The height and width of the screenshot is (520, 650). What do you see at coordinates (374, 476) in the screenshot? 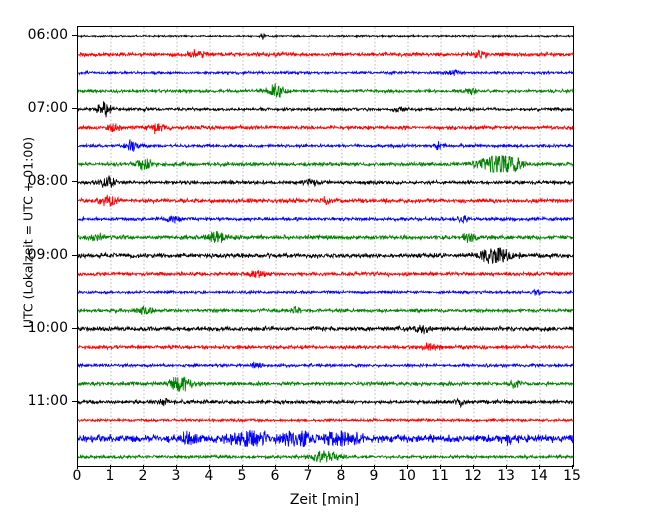
I see `x-tick-label-9: 9` at bounding box center [374, 476].